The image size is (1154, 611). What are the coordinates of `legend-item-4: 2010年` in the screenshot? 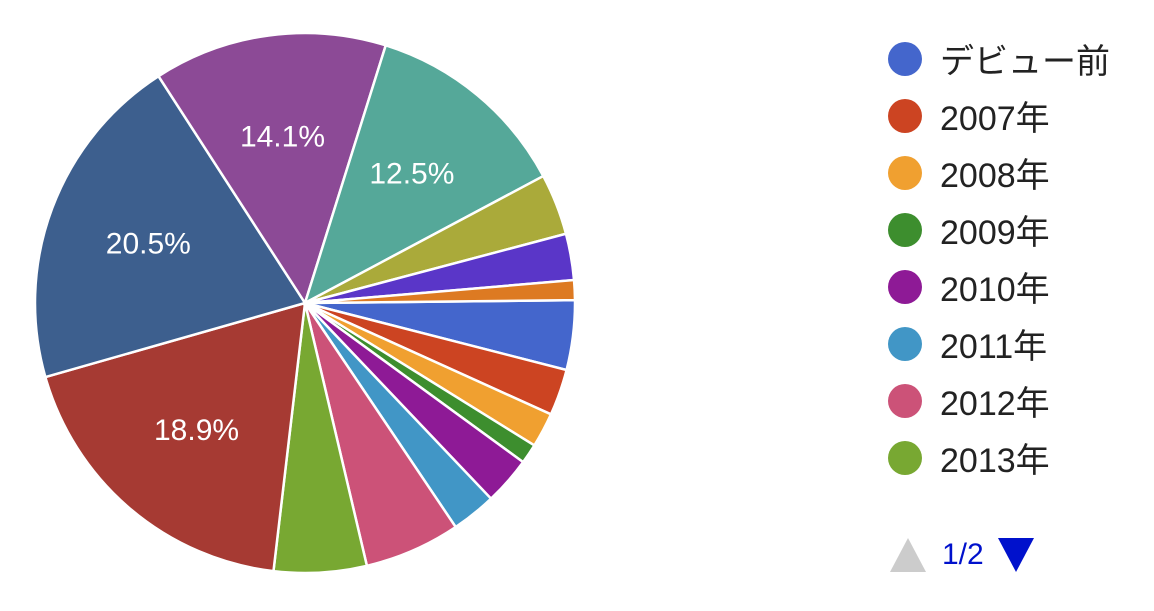 It's located at (999, 286).